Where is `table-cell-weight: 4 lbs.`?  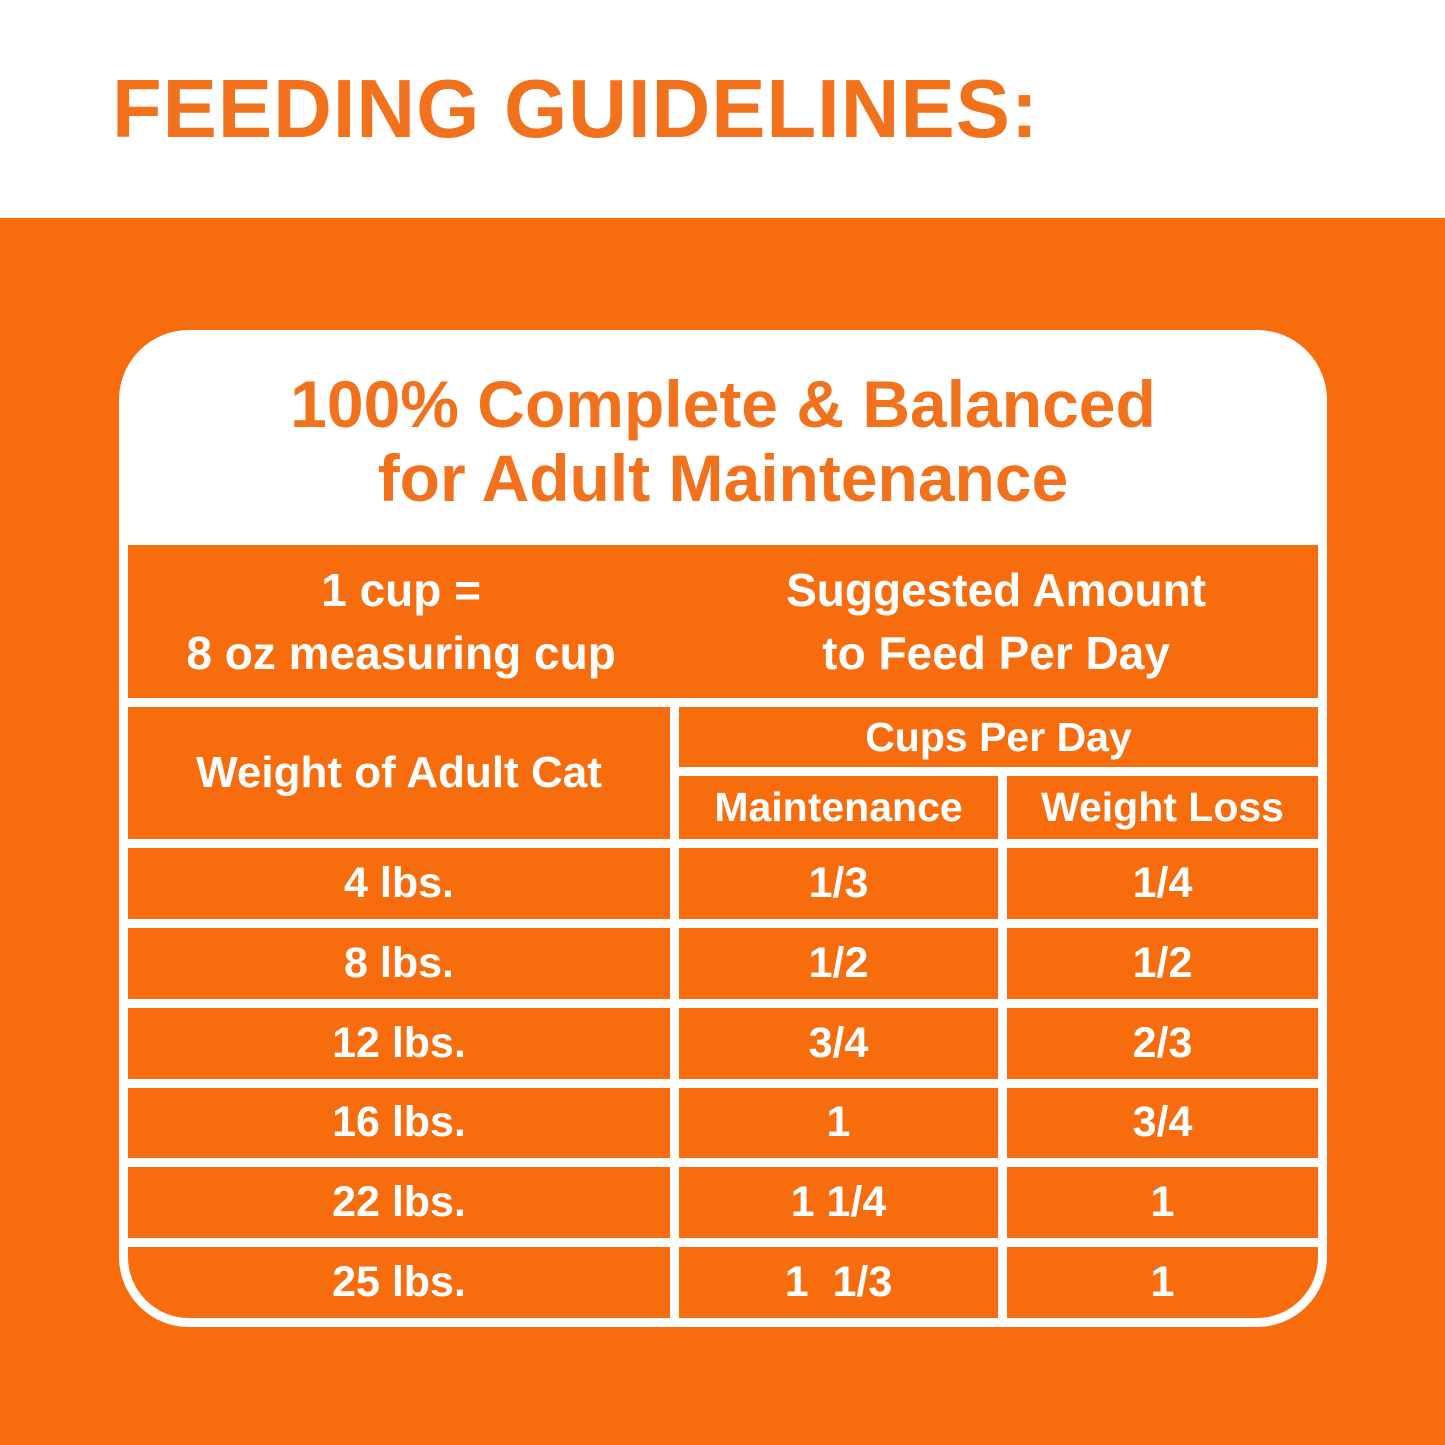
table-cell-weight: 4 lbs. is located at coordinates (399, 883).